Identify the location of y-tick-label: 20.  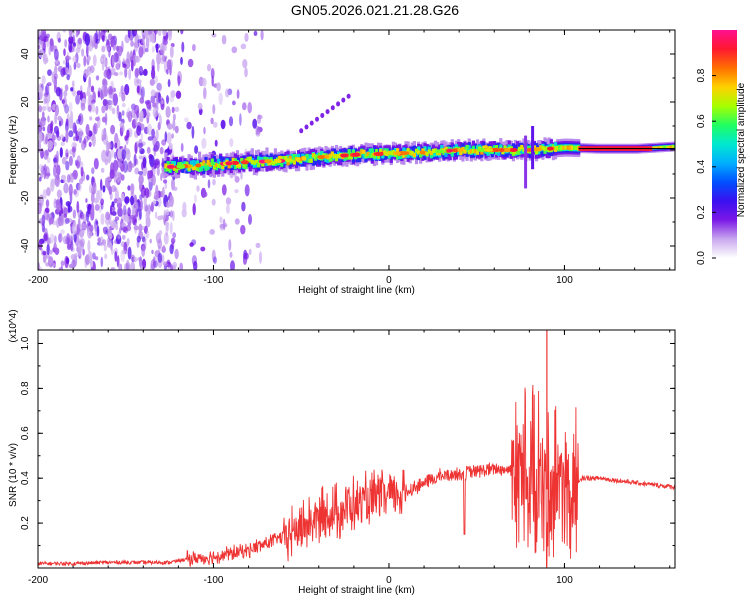
(25, 102).